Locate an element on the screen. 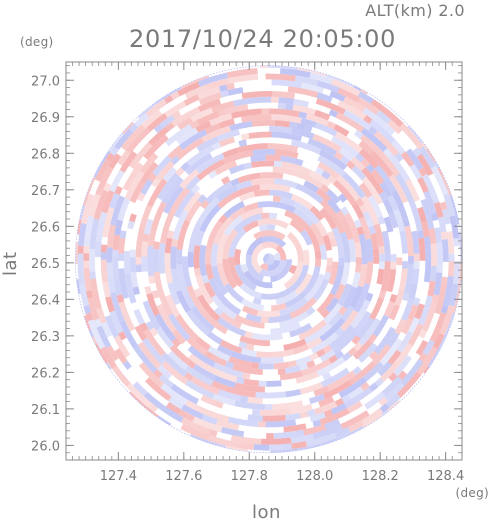 The image size is (491, 523). y-tick-label: 26.5 is located at coordinates (45, 264).